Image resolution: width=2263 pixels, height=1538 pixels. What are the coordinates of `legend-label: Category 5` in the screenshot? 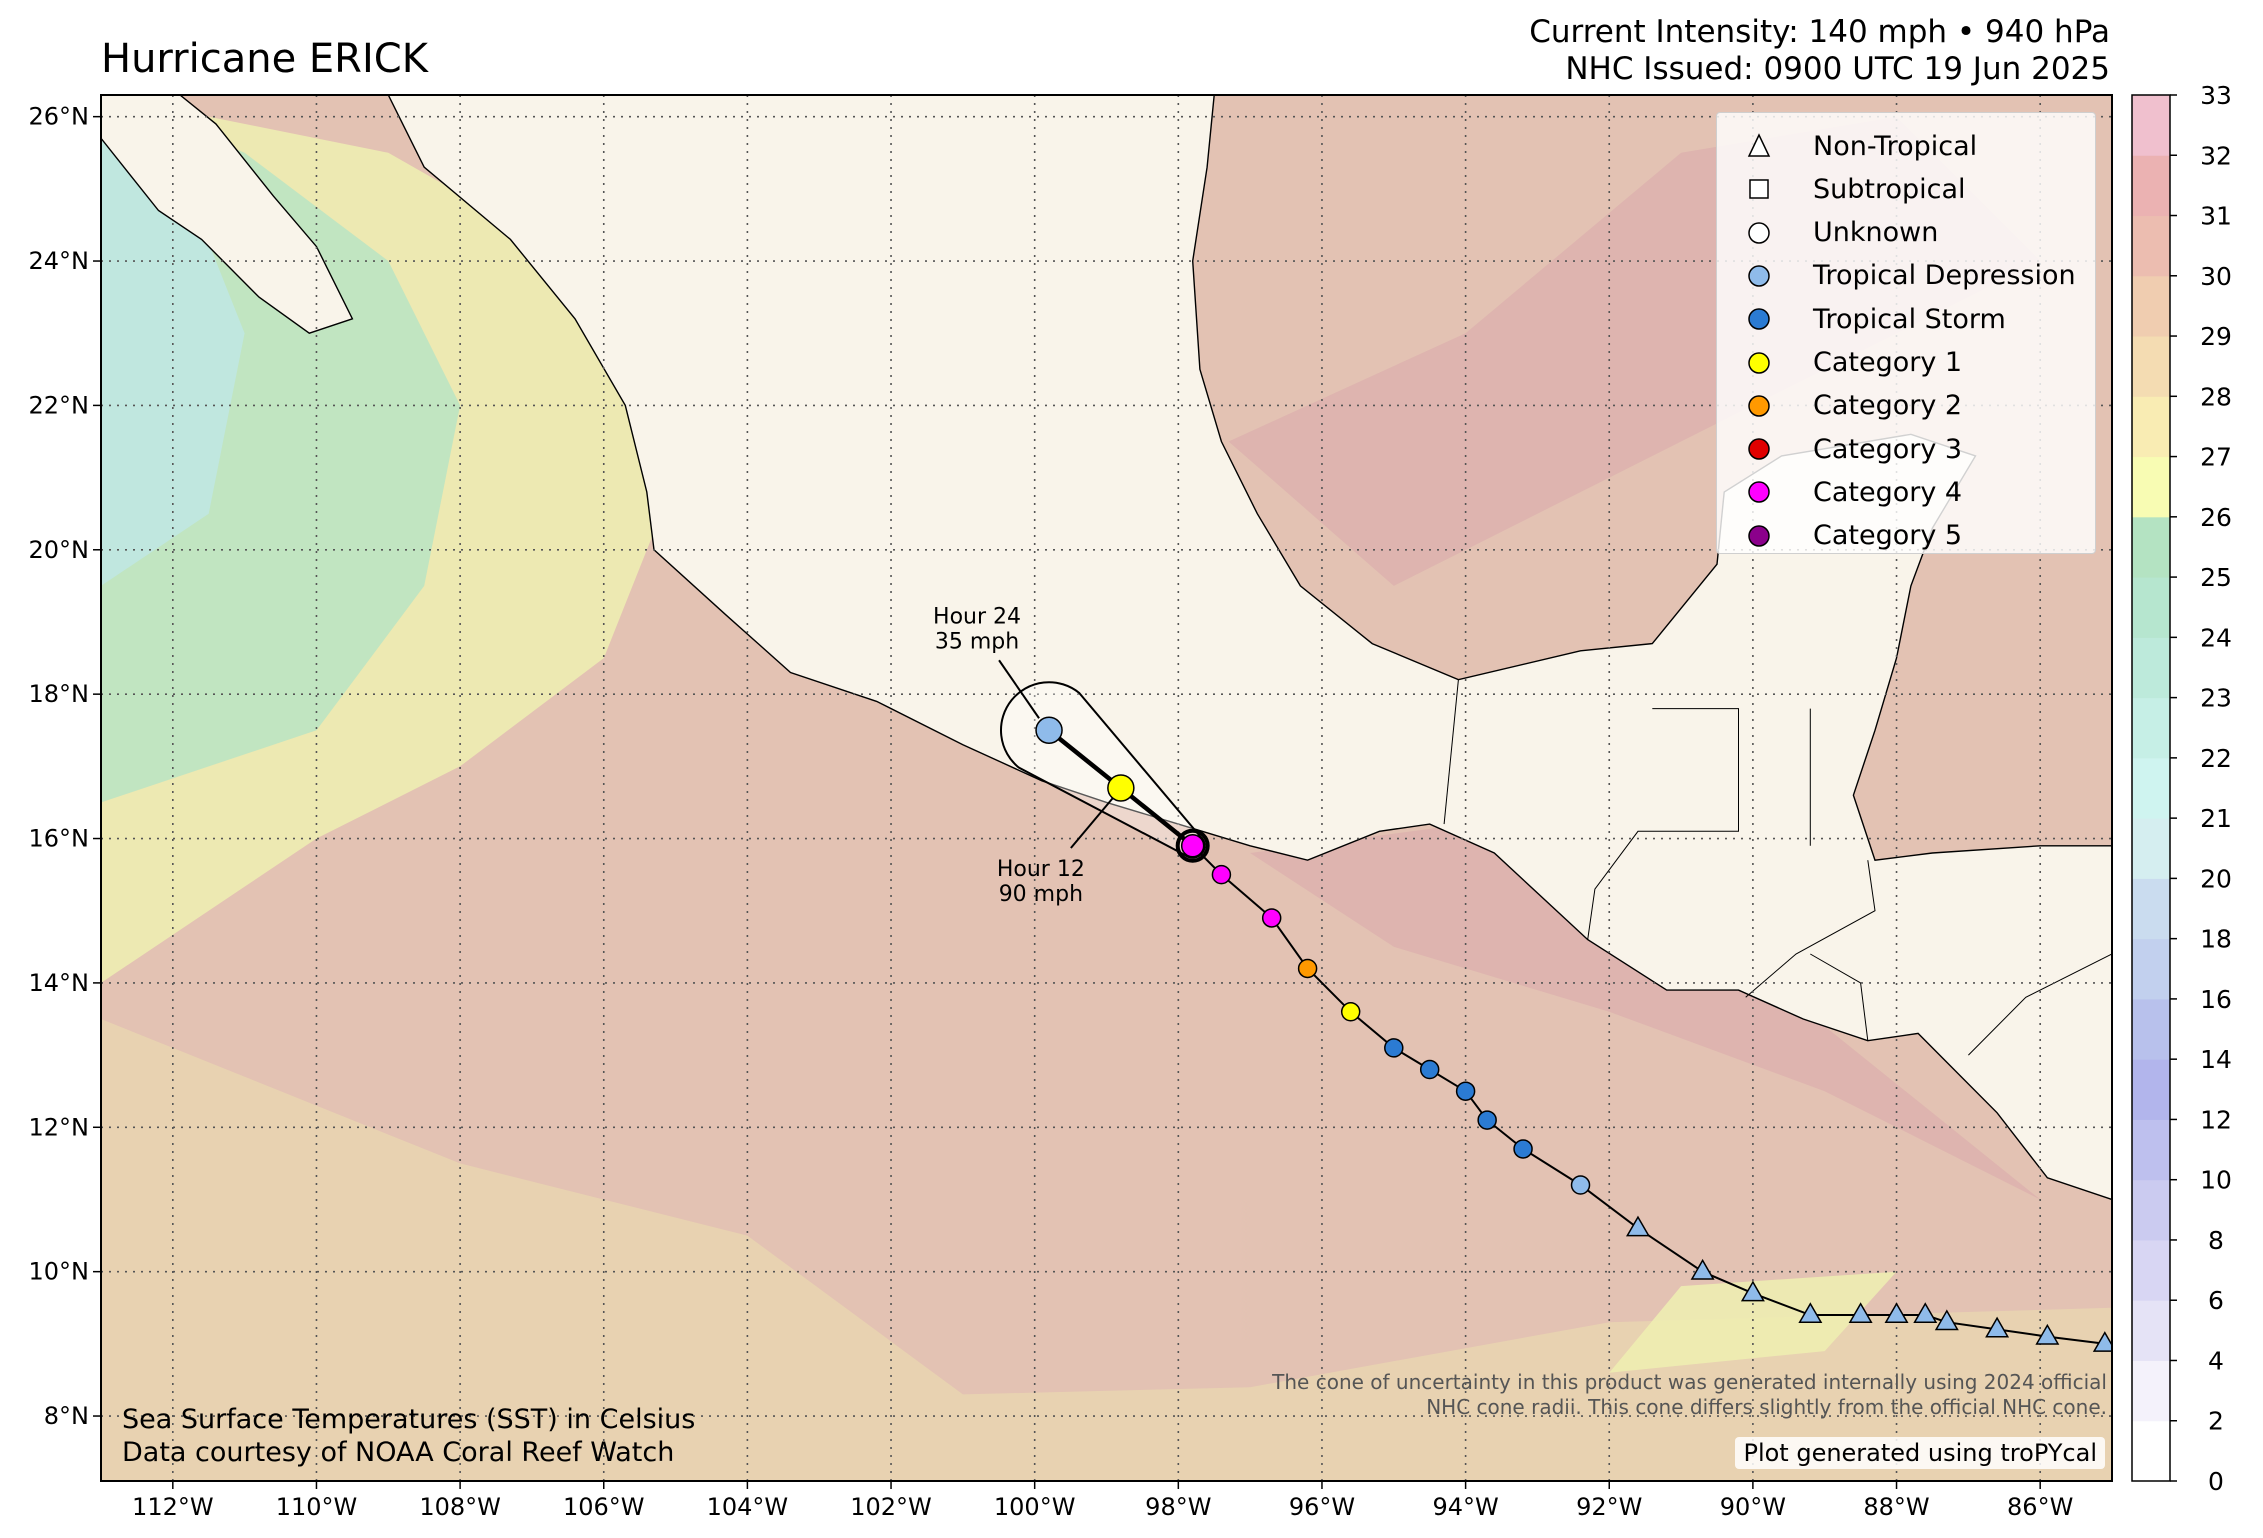 It's located at (1888, 536).